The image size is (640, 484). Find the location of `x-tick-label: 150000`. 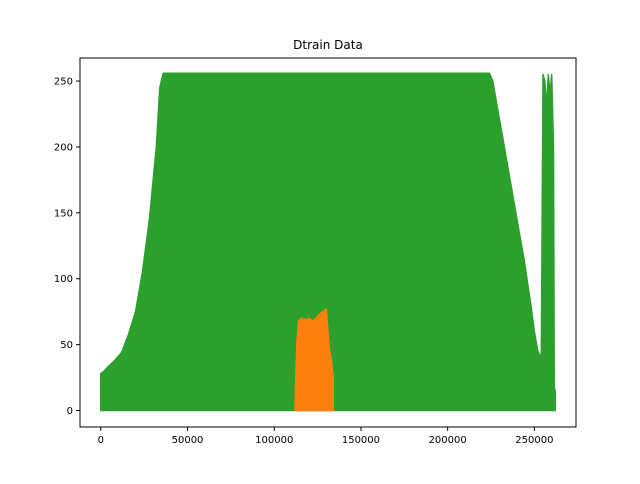

x-tick-label: 150000 is located at coordinates (361, 440).